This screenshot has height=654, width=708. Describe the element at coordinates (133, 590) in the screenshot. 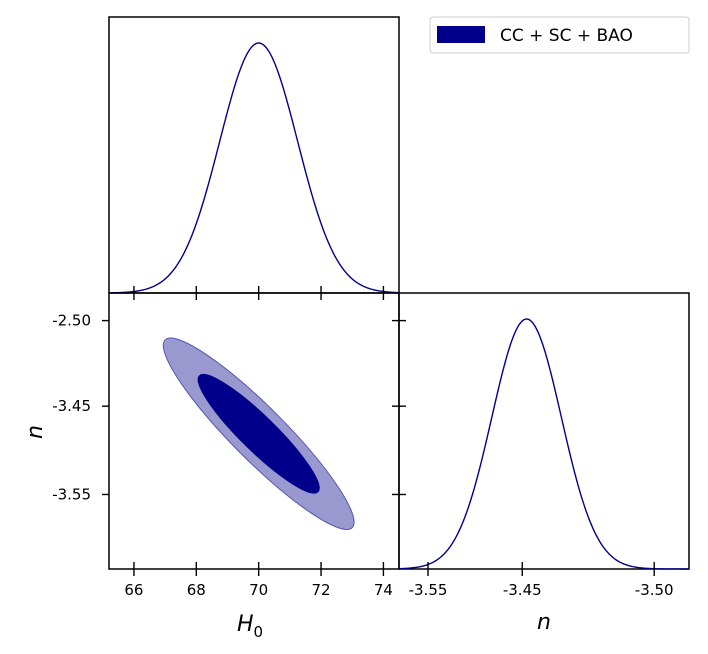

I see `h0-tick-label: 66` at that location.